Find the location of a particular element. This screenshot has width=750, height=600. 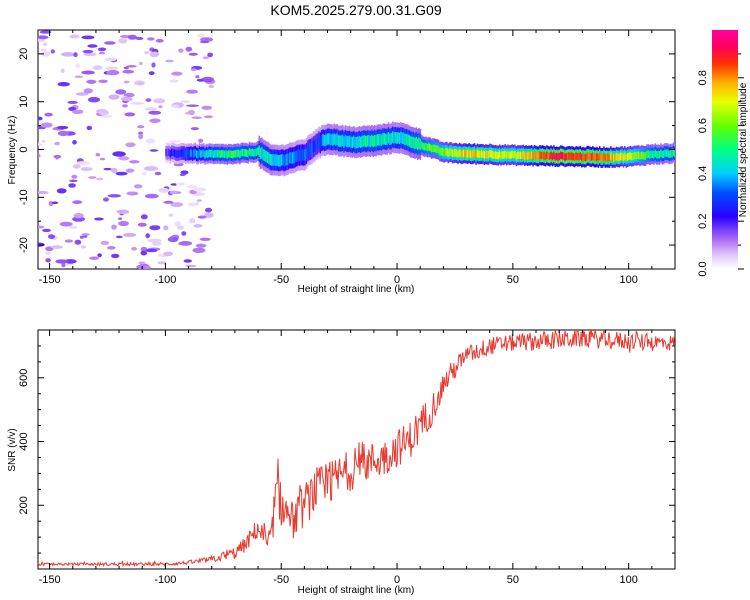

colorbar-tick-label: 0.4 is located at coordinates (703, 173).